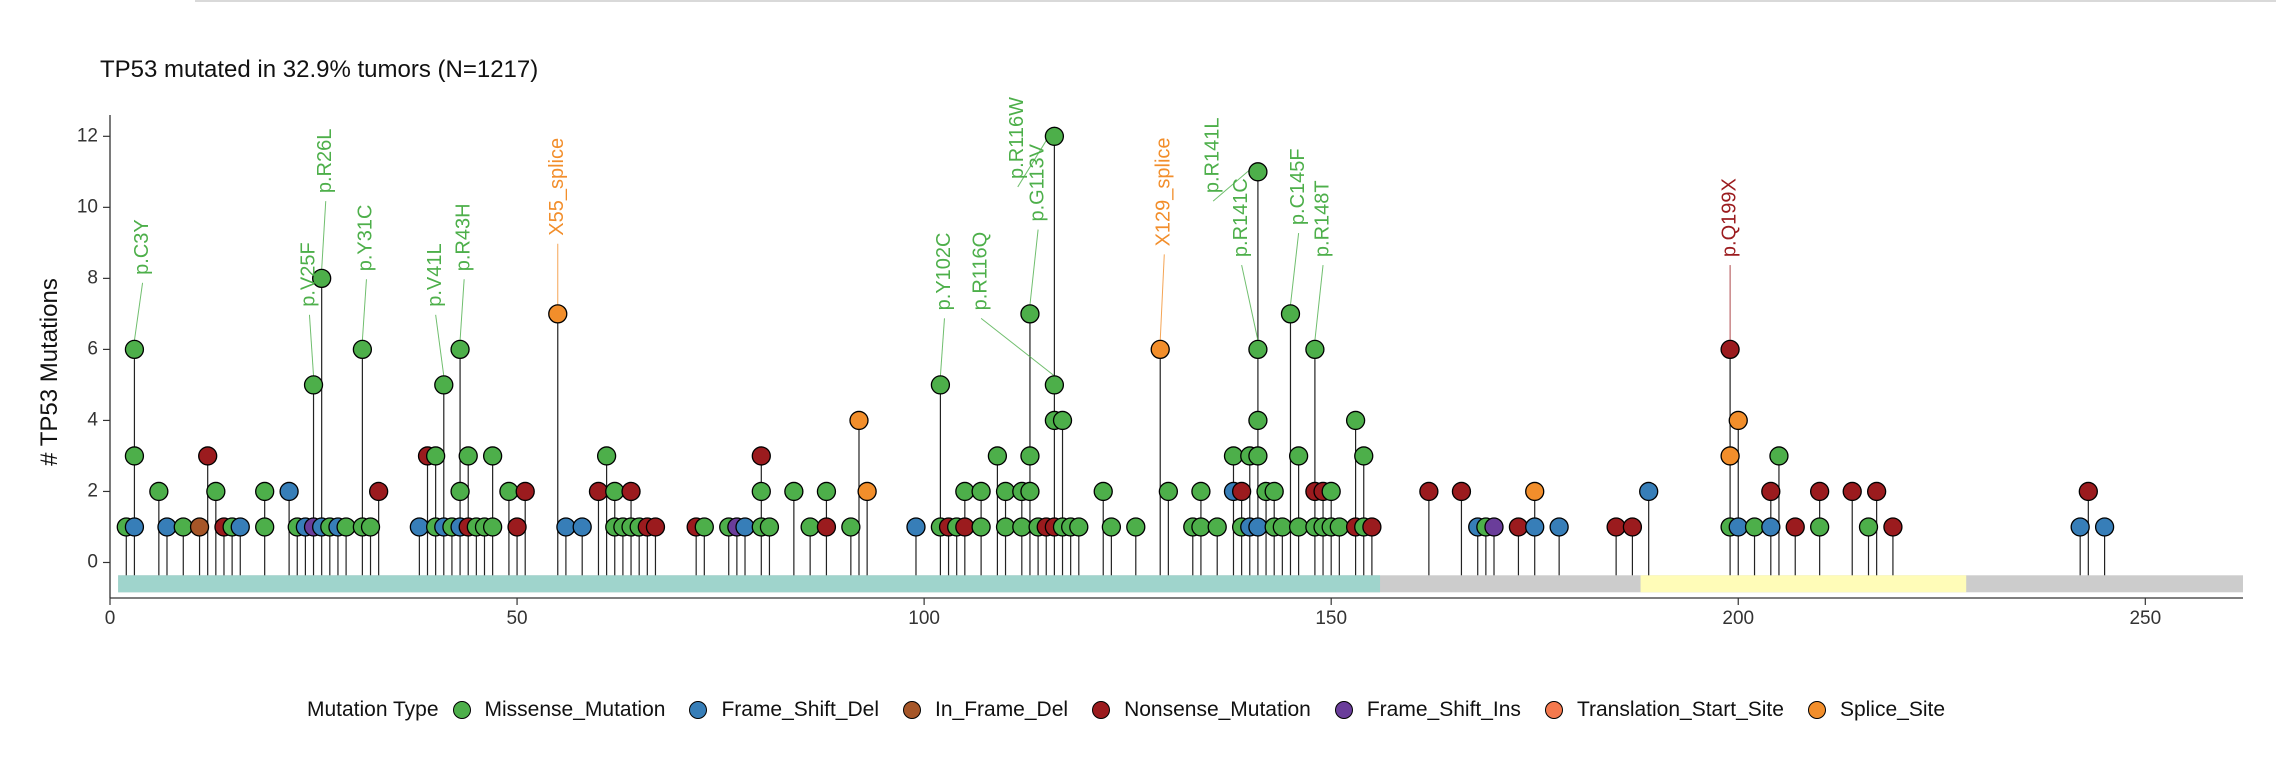 This screenshot has height=768, width=2276. I want to click on x-tick-label: 150, so click(1331, 618).